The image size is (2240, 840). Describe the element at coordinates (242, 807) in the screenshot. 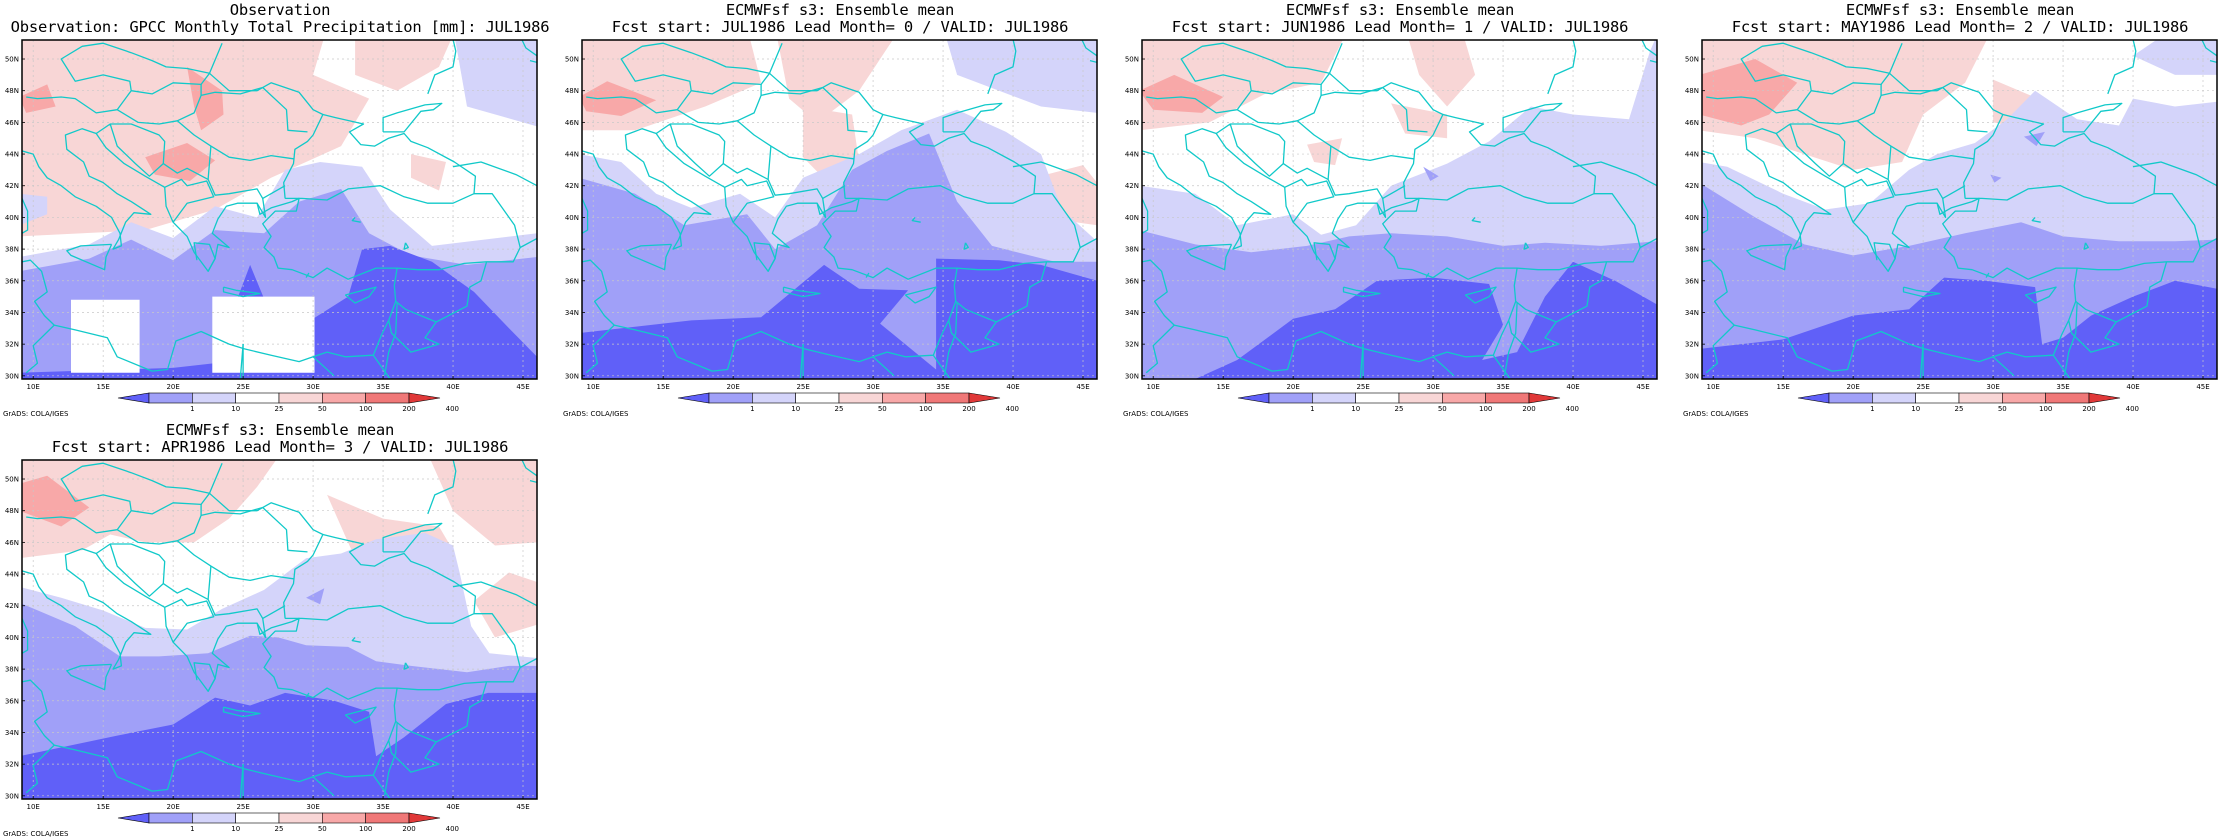

I see `lon-tick-label: 25E` at that location.